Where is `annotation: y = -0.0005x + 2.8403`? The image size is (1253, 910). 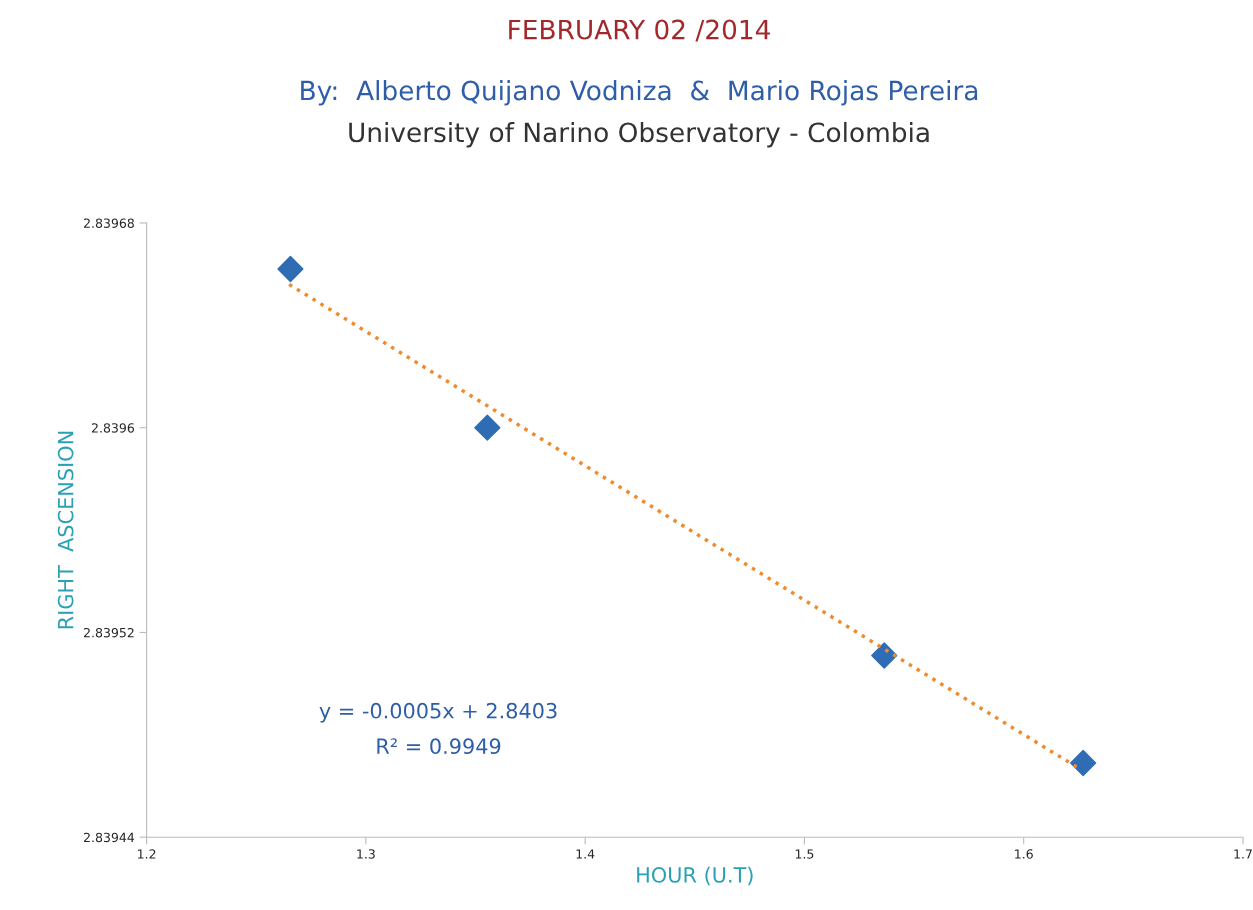 annotation: y = -0.0005x + 2.8403 is located at coordinates (438, 712).